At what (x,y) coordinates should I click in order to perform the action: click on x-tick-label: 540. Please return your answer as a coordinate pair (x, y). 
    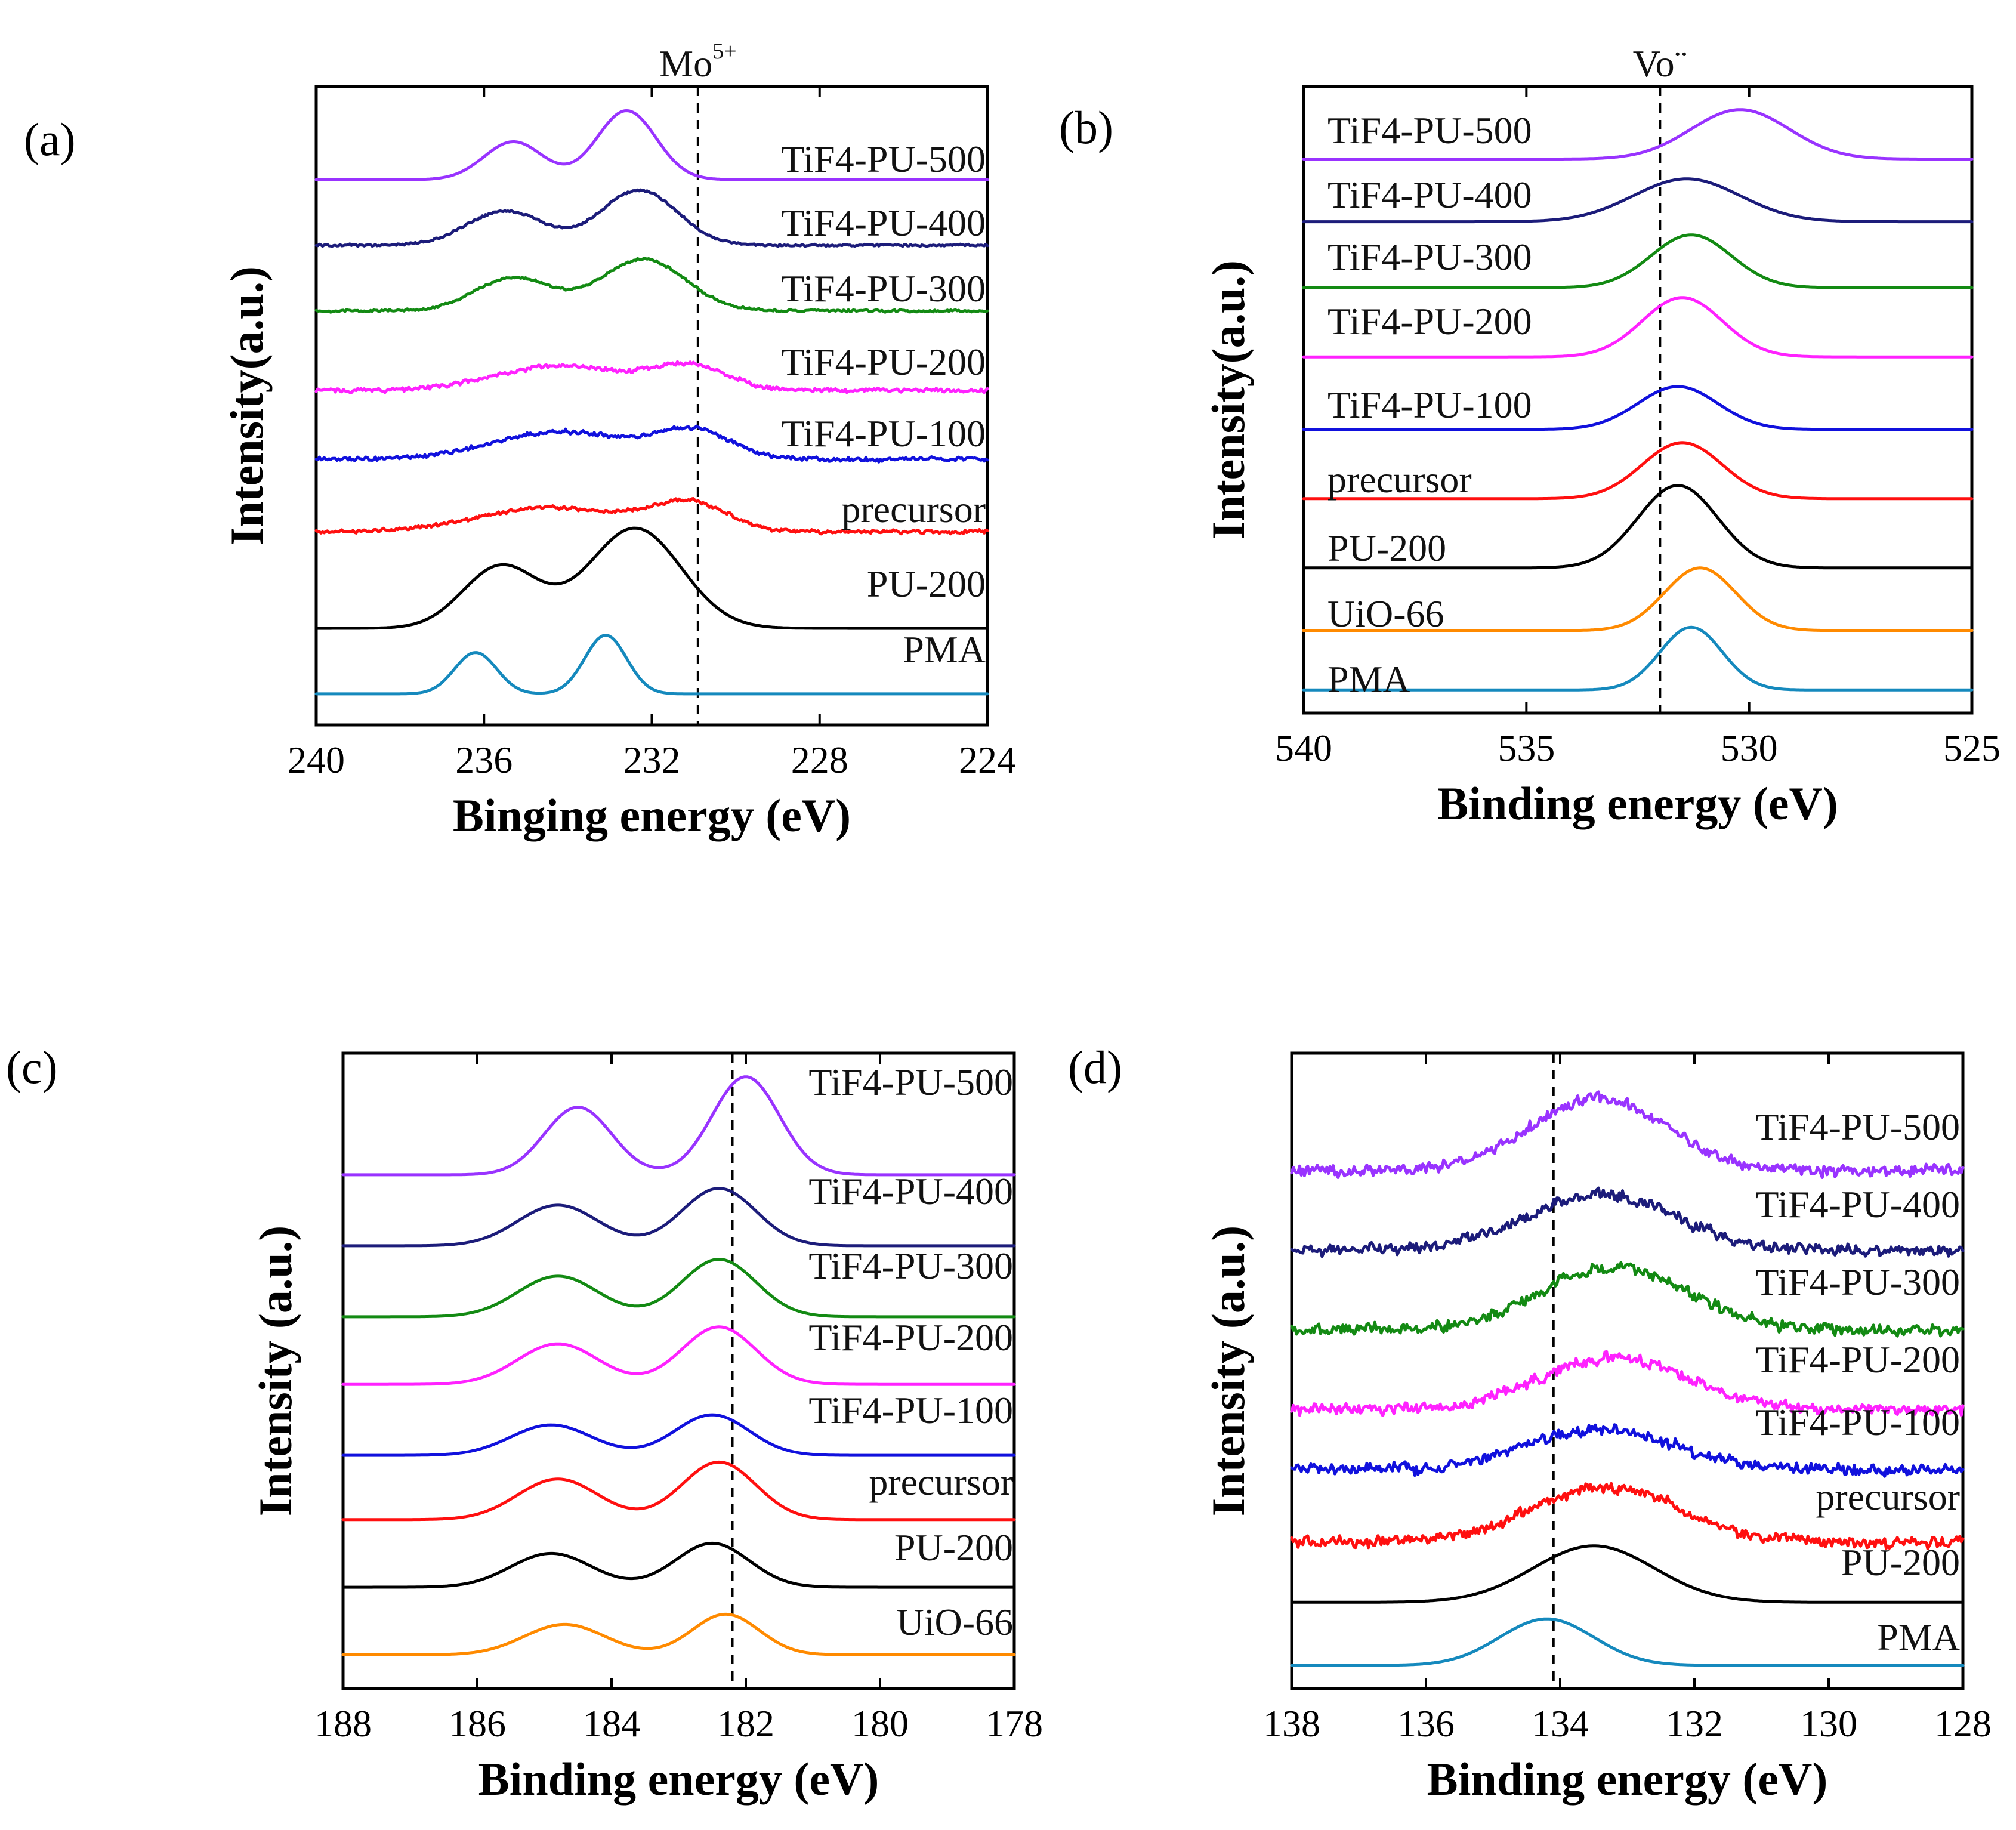
    Looking at the image, I should click on (1303, 748).